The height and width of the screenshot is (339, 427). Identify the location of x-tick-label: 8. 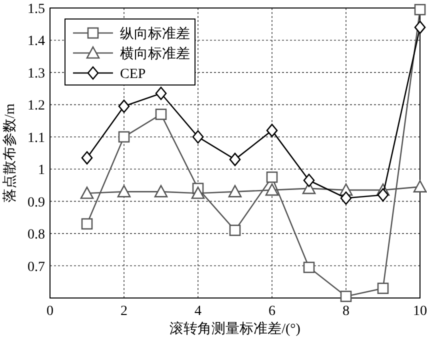
(346, 311).